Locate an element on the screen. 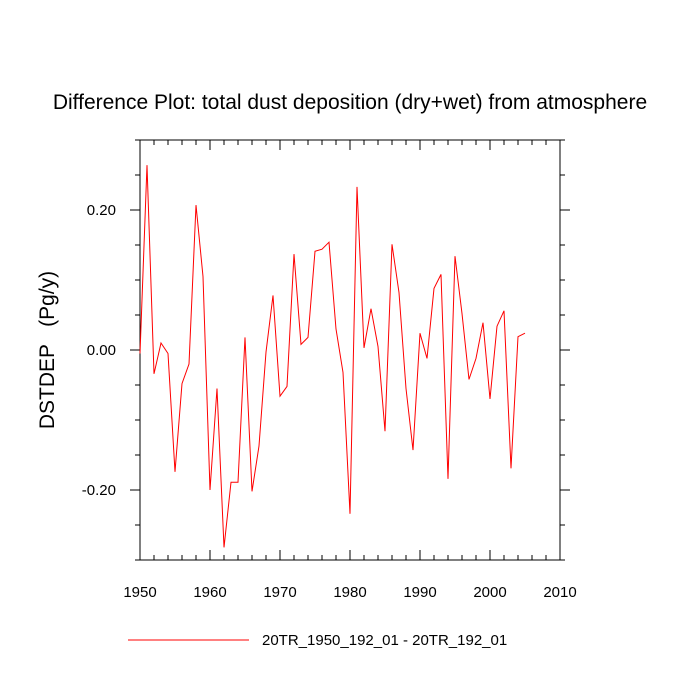 This screenshot has height=700, width=700. x-tick-label: 1950 is located at coordinates (139, 592).